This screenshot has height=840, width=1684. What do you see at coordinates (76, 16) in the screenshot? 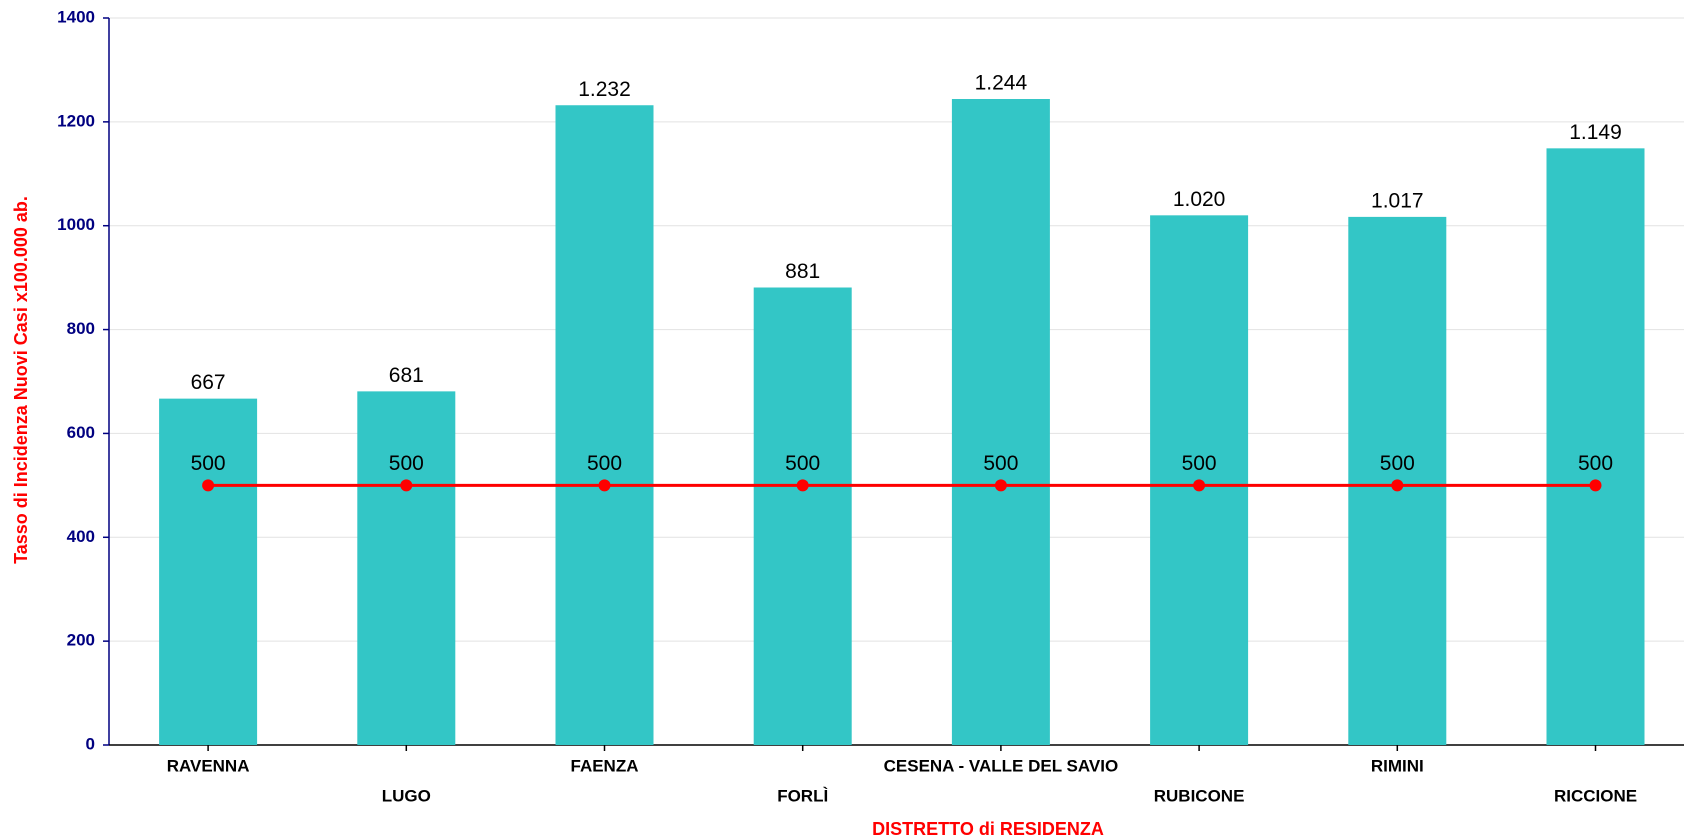
I see `y-tick-label: 1400` at bounding box center [76, 16].